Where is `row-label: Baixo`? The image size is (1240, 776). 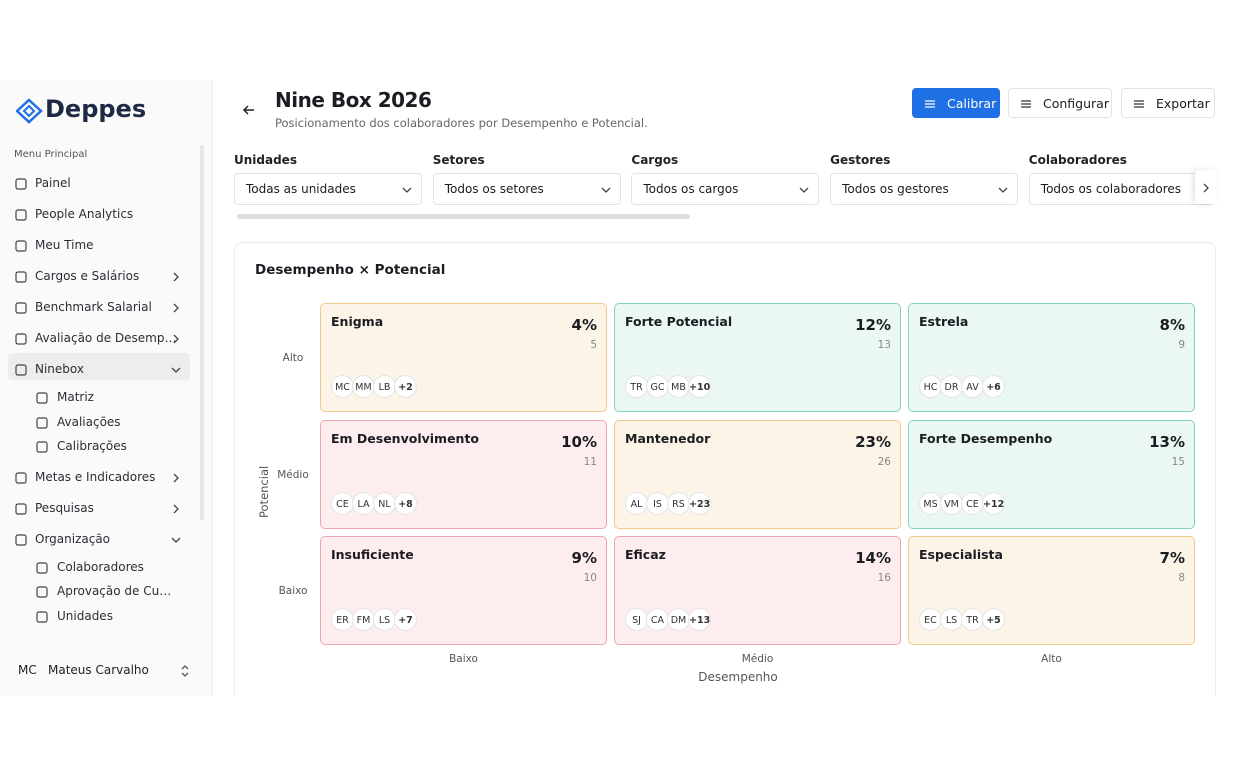 row-label: Baixo is located at coordinates (293, 591).